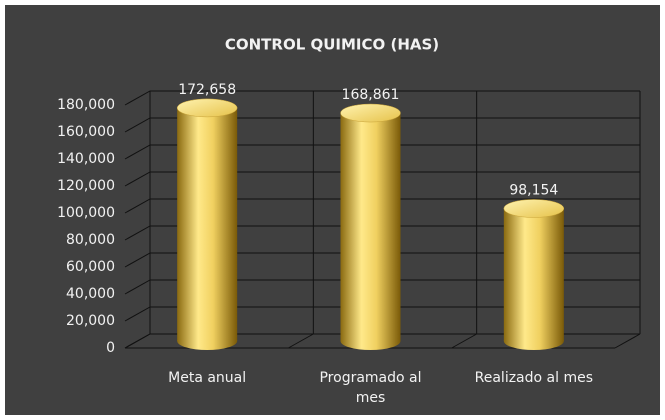 This screenshot has width=665, height=420. Describe the element at coordinates (110, 348) in the screenshot. I see `y-tick-label: 0` at that location.